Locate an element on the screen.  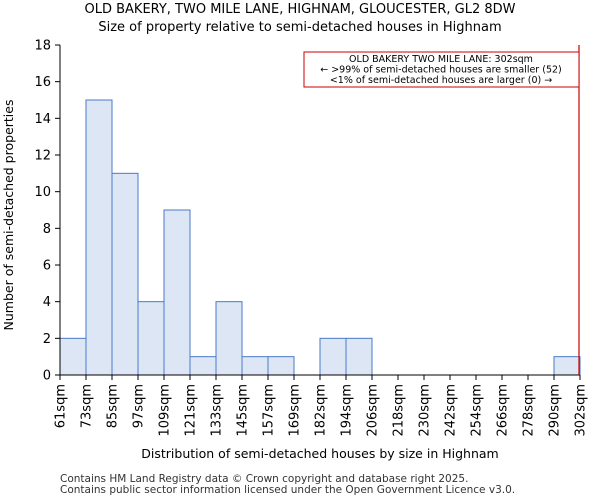
x-tick-label: 145sqm is located at coordinates (243, 410).